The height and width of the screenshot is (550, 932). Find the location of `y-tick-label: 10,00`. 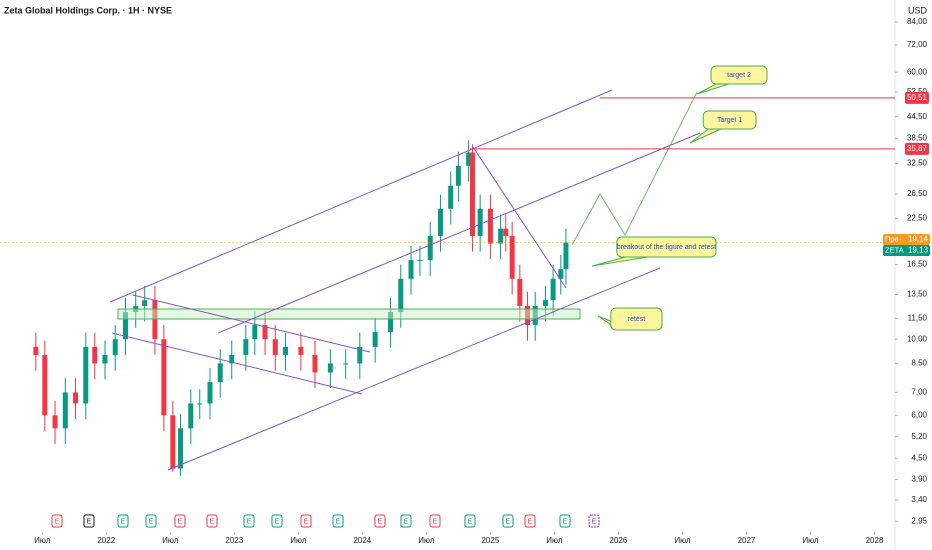

y-tick-label: 10,00 is located at coordinates (917, 338).